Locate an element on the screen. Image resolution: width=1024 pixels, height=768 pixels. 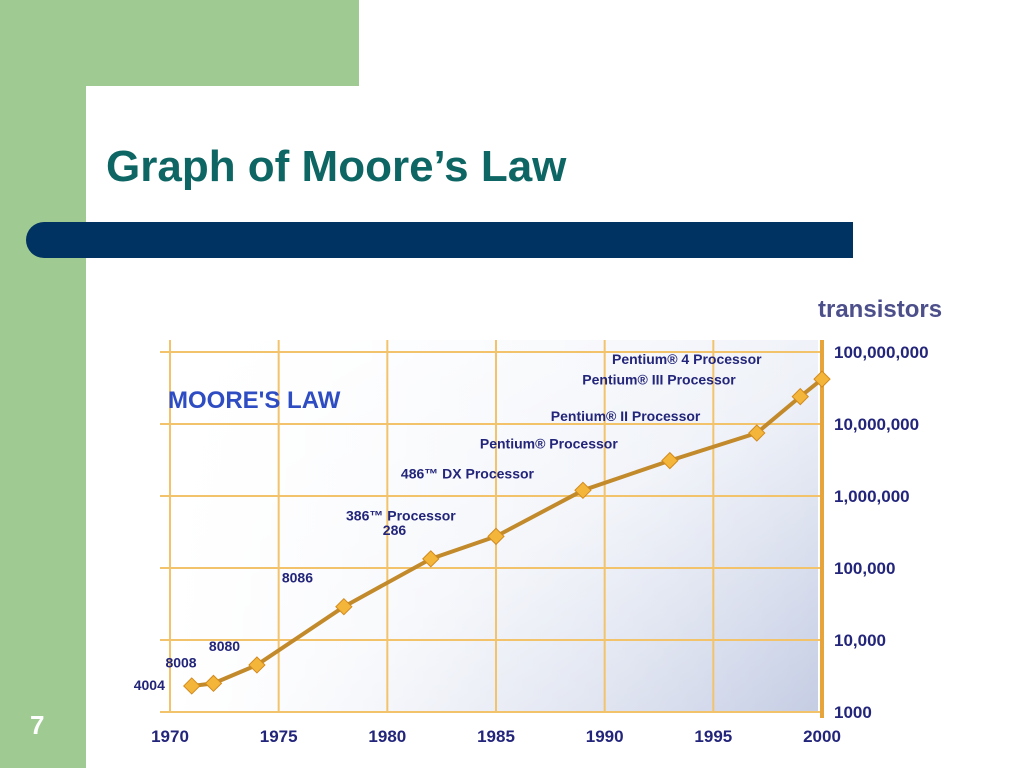
point-label-pentium-4-processor: Pentium® 4 Processor is located at coordinates (687, 359).